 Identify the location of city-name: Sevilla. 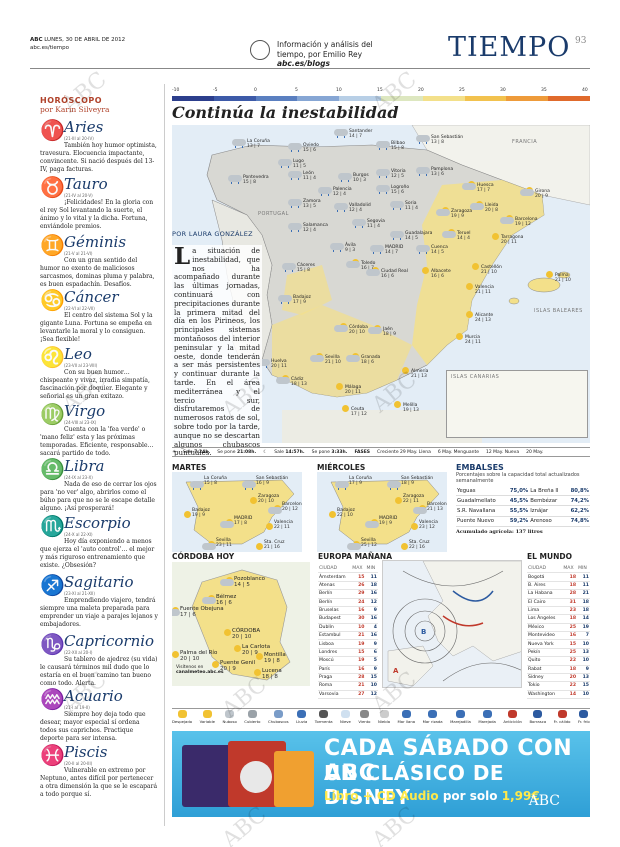
(332, 357).